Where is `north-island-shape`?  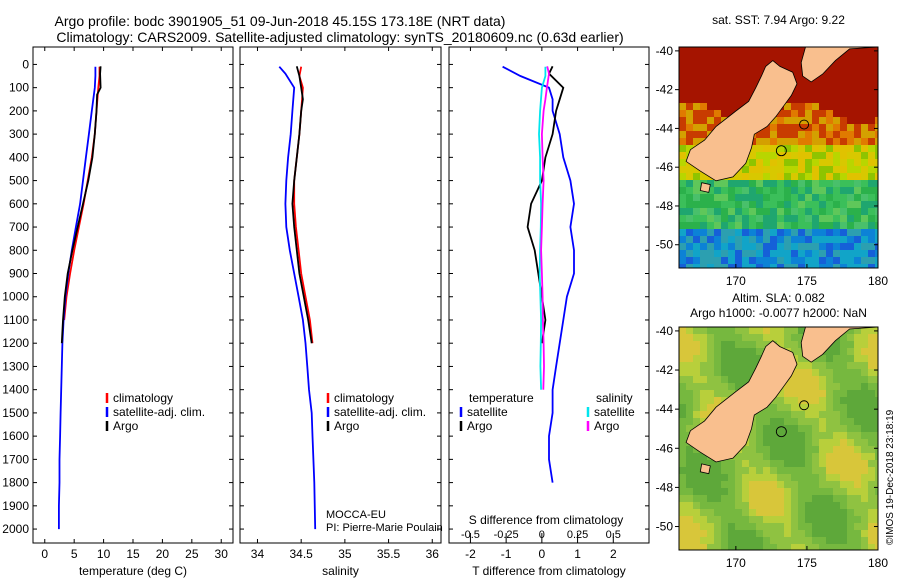 north-island-shape is located at coordinates (839, 344).